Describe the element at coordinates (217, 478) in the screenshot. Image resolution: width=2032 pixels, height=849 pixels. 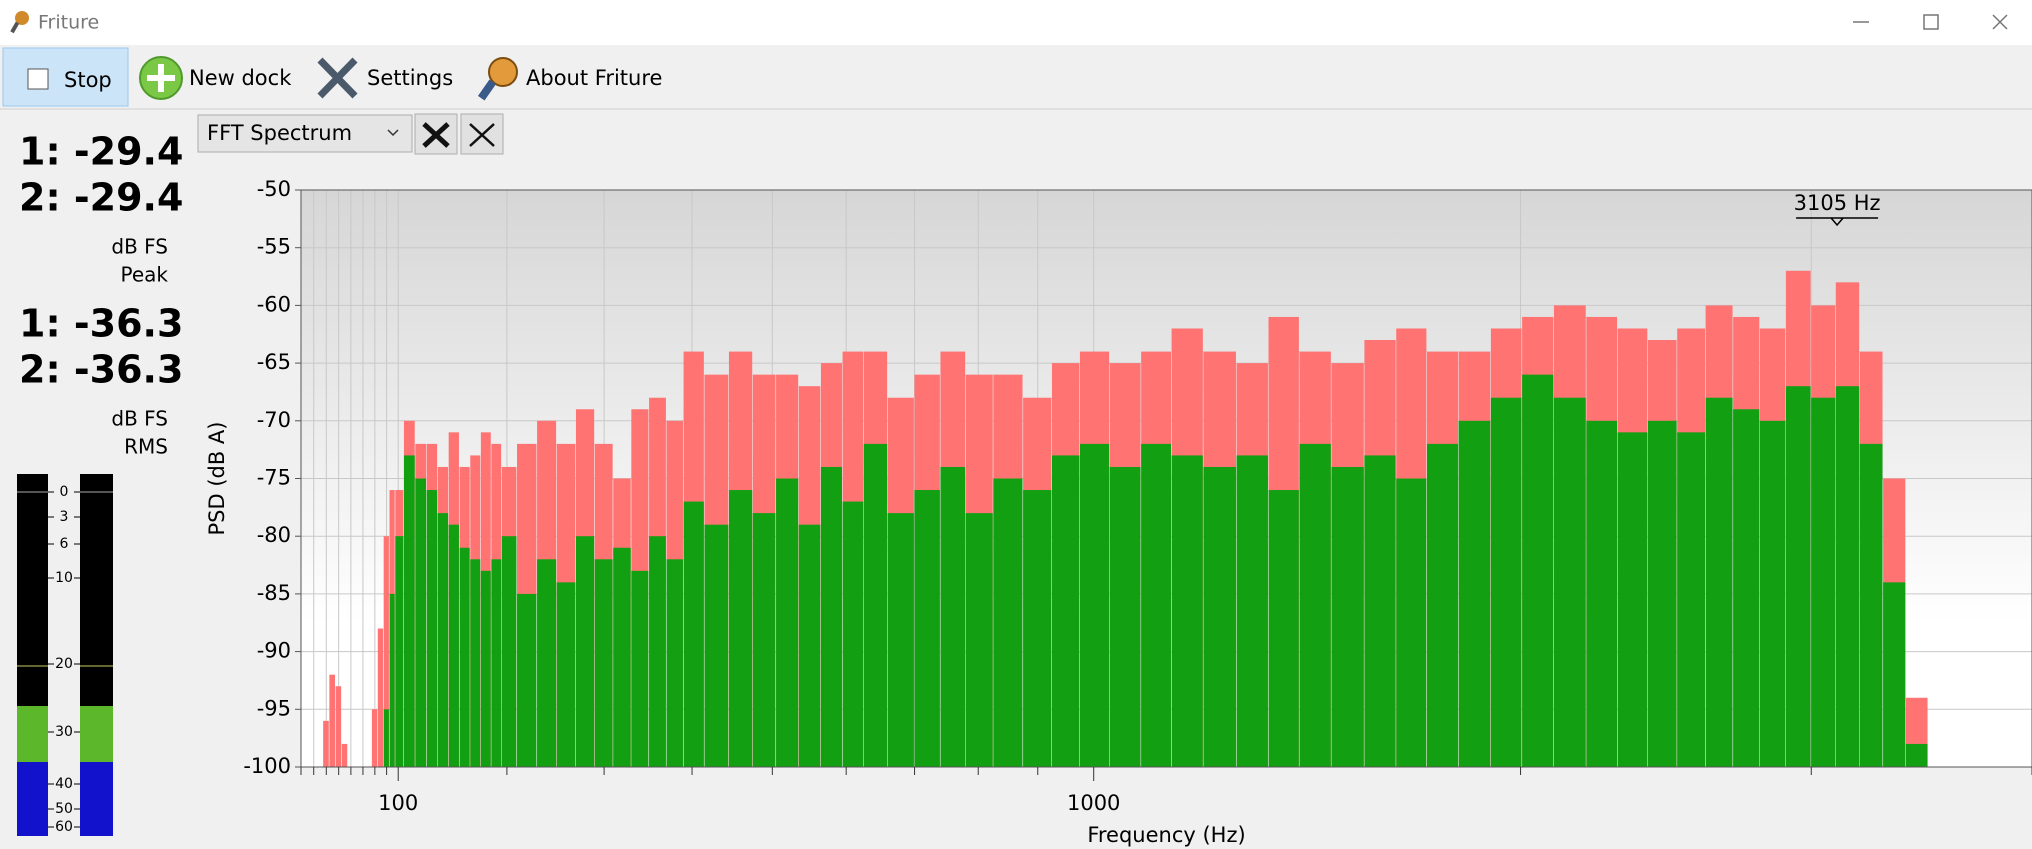
I see `y-axis-label: PSD (dB A)` at that location.